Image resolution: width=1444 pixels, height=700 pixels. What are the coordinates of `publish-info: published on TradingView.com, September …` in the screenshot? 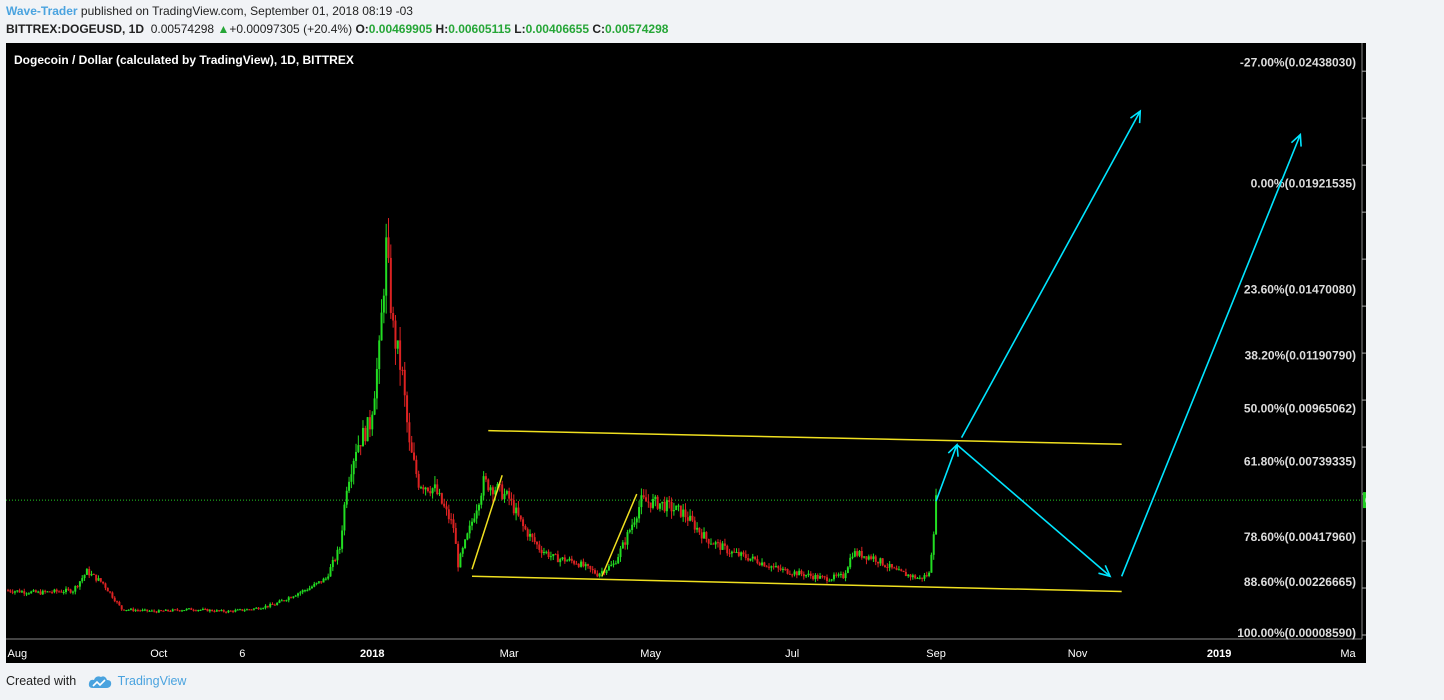 It's located at (245, 11).